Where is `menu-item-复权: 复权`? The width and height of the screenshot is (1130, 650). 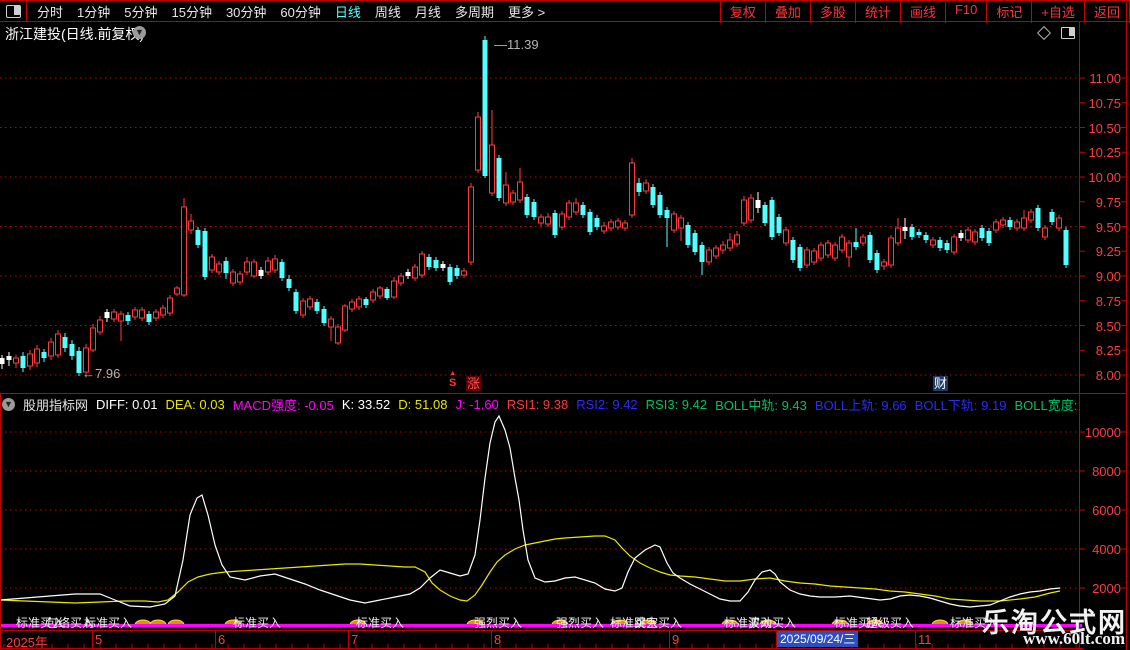
menu-item-复权: 复权 is located at coordinates (742, 11).